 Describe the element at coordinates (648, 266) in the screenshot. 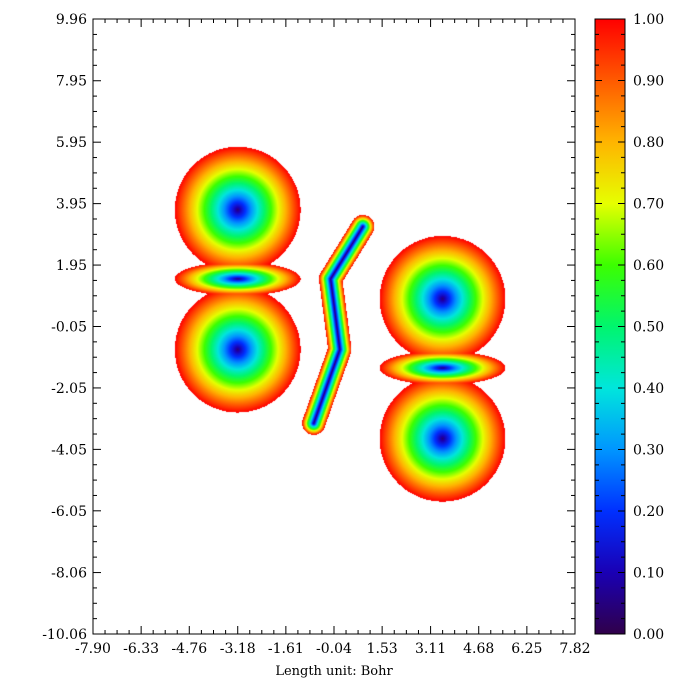

I see `colorbar-tick-label: 0.60` at that location.